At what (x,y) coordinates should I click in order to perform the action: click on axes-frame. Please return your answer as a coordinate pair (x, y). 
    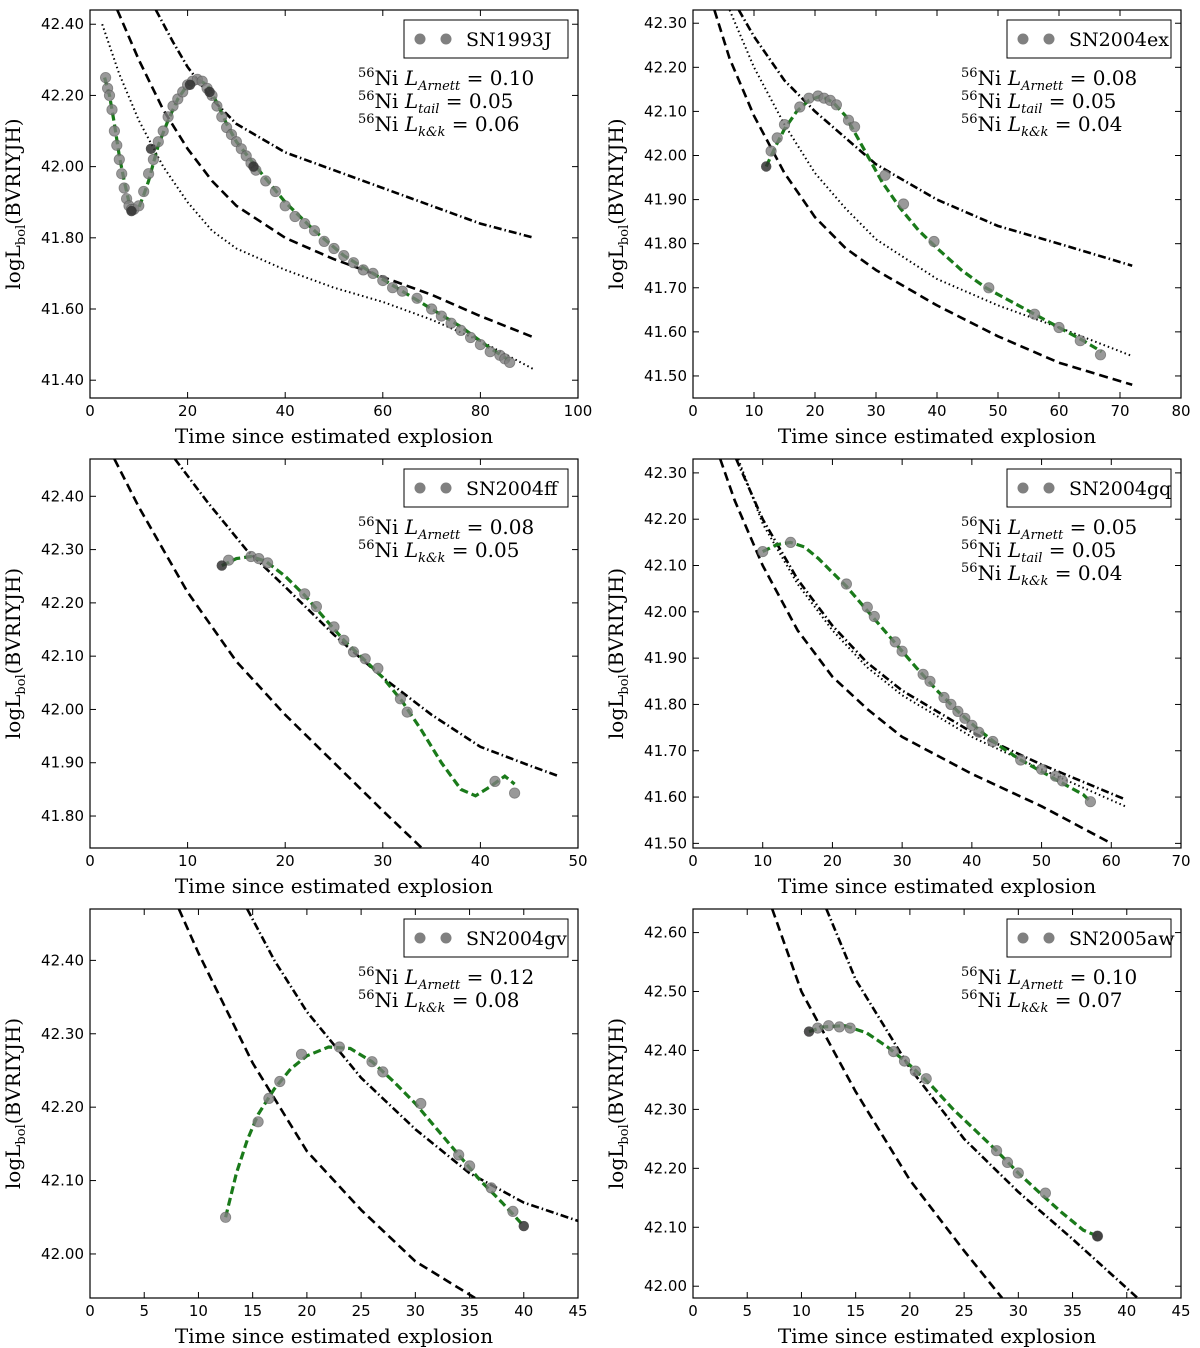
    Looking at the image, I should click on (937, 1103).